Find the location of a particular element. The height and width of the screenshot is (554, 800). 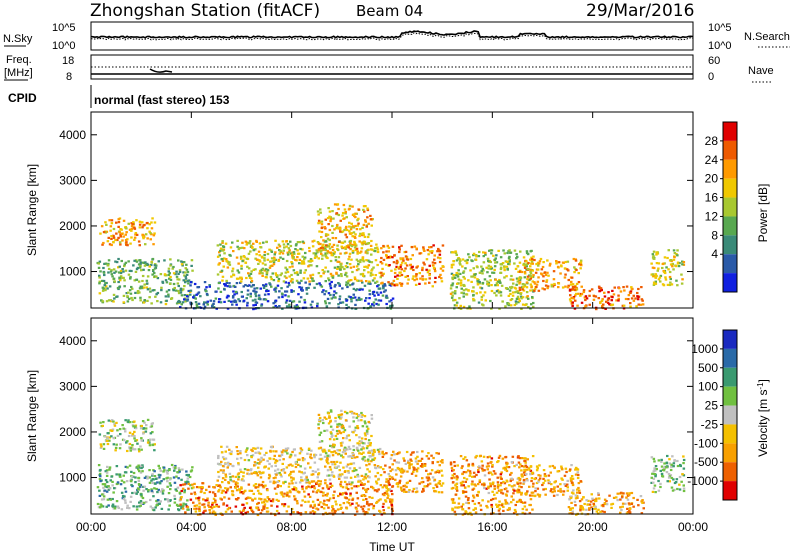

freq-unit: [MHz] is located at coordinates (18, 73).